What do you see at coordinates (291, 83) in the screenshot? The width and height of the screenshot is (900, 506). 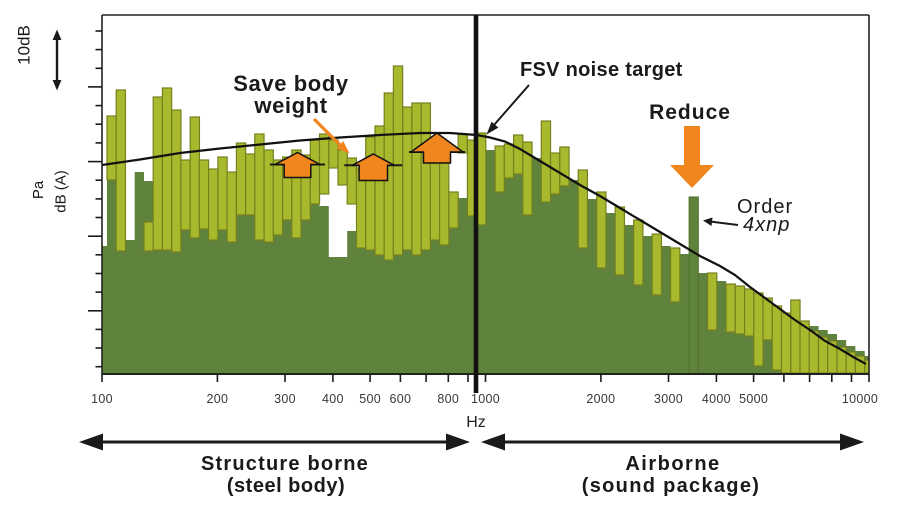 I see `svg-text: Save body` at bounding box center [291, 83].